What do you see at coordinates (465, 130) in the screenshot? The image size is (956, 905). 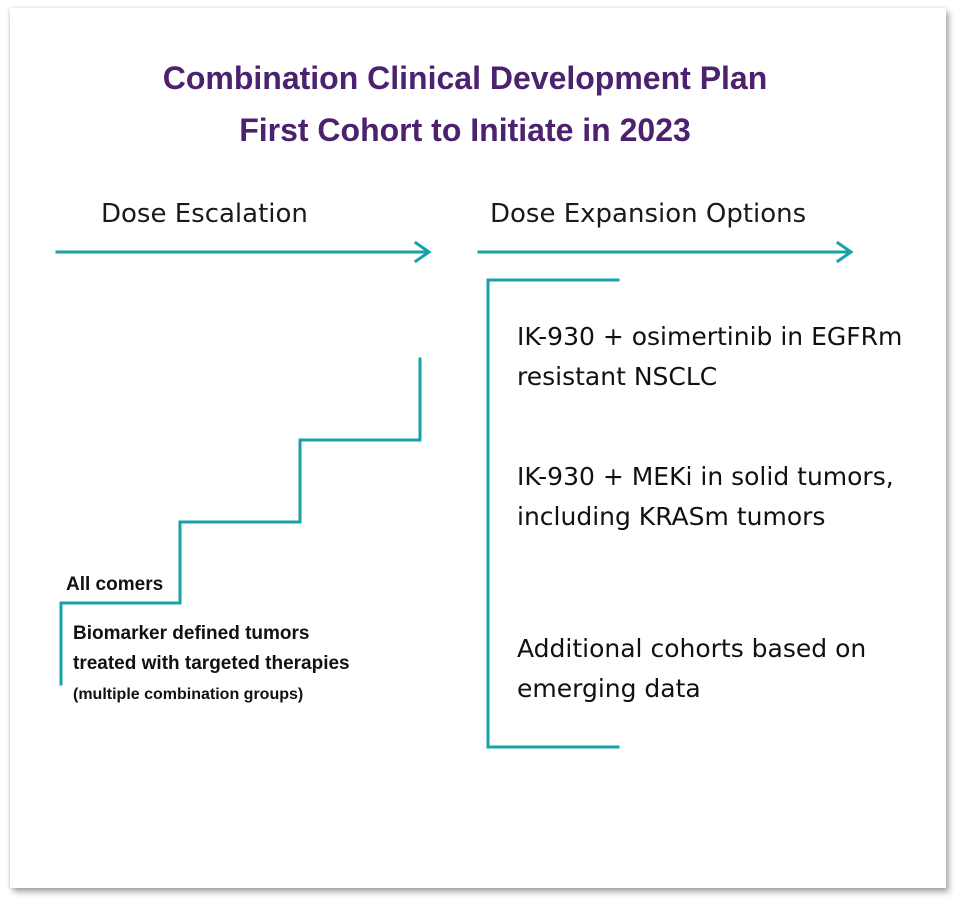 I see `title-line-2: First Cohort to Initiate in 2023` at bounding box center [465, 130].